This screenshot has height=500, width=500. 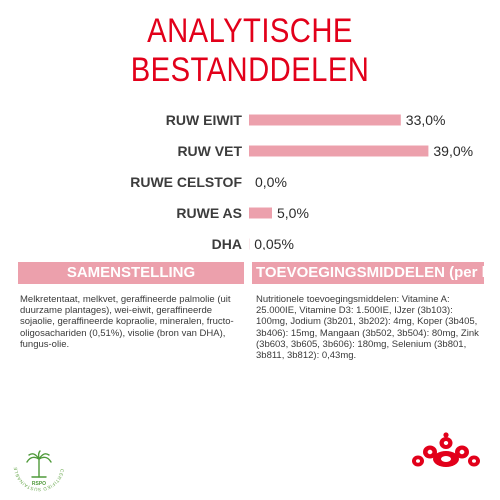 I want to click on category-label: RUWE CELSTOF, so click(x=186, y=182).